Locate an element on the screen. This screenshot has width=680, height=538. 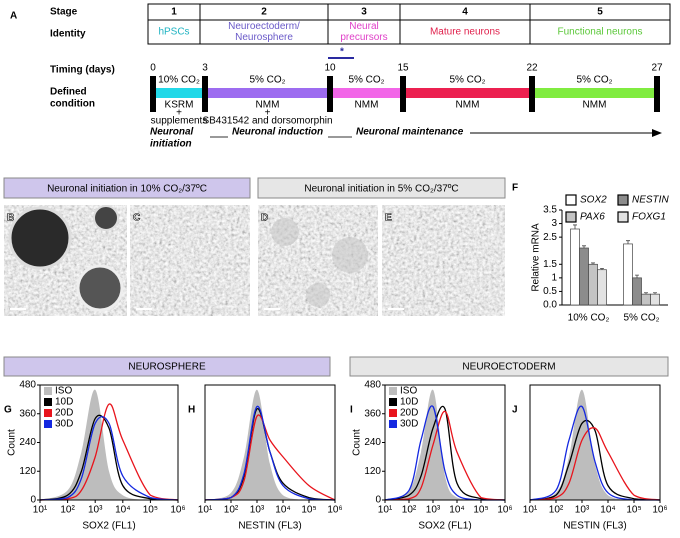
x-axis-label: SOX2 (FL1) is located at coordinates (108, 526).